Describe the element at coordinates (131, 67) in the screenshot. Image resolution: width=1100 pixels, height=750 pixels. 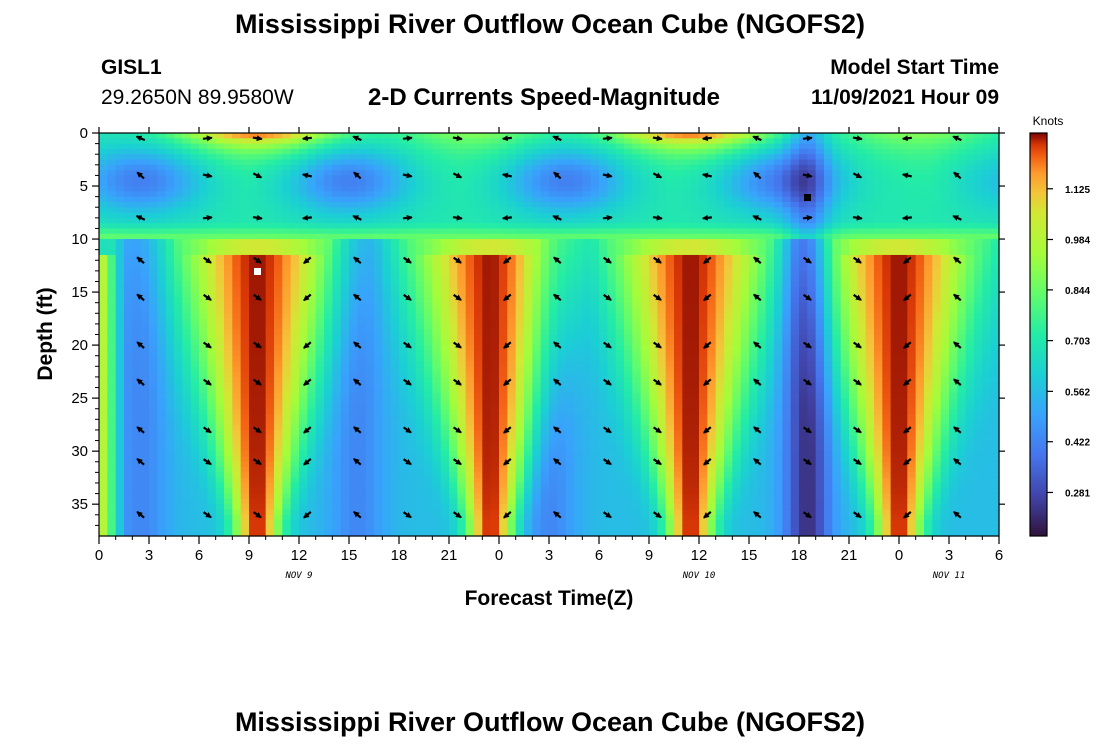
I see `station-id: GISL1` at that location.